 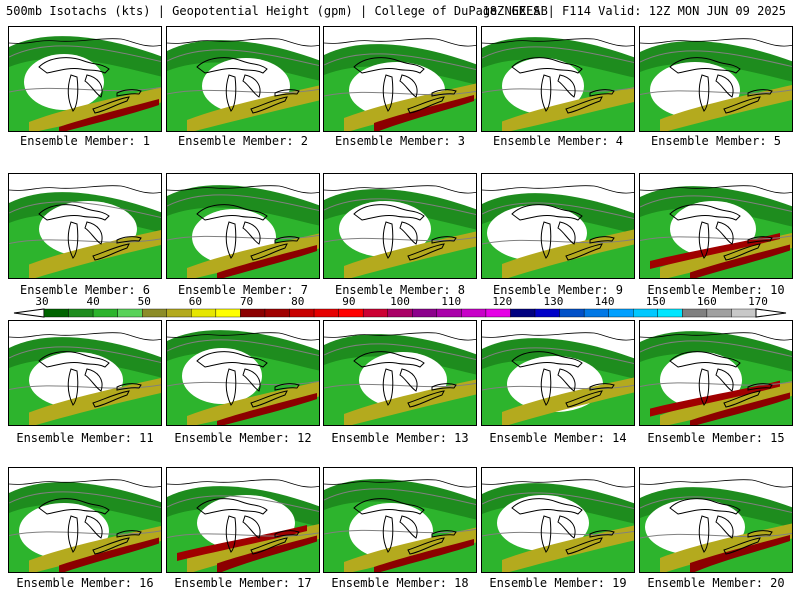 I want to click on ensemble-member-label: Ensemble Member: 14, so click(x=558, y=438).